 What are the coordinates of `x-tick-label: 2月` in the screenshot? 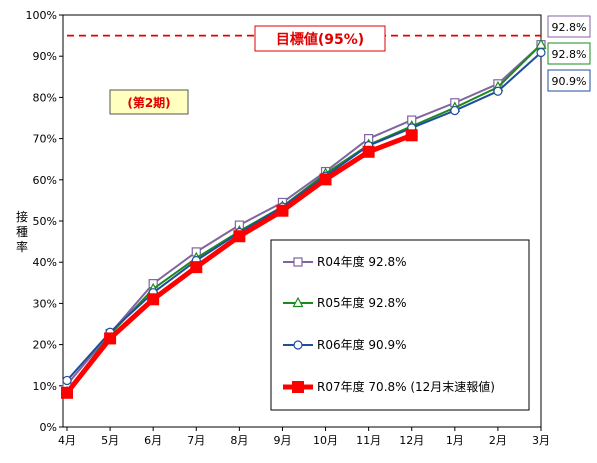 It's located at (498, 440).